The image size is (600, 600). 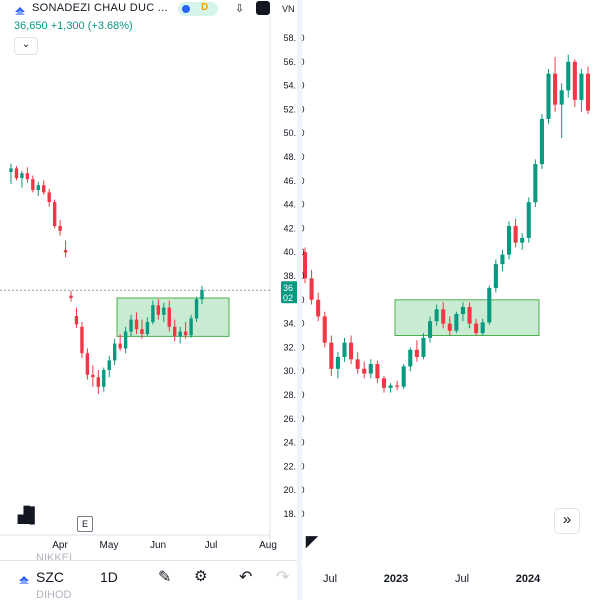 What do you see at coordinates (312, 541) in the screenshot?
I see `tradingview-logo-icon-right: ◤` at bounding box center [312, 541].